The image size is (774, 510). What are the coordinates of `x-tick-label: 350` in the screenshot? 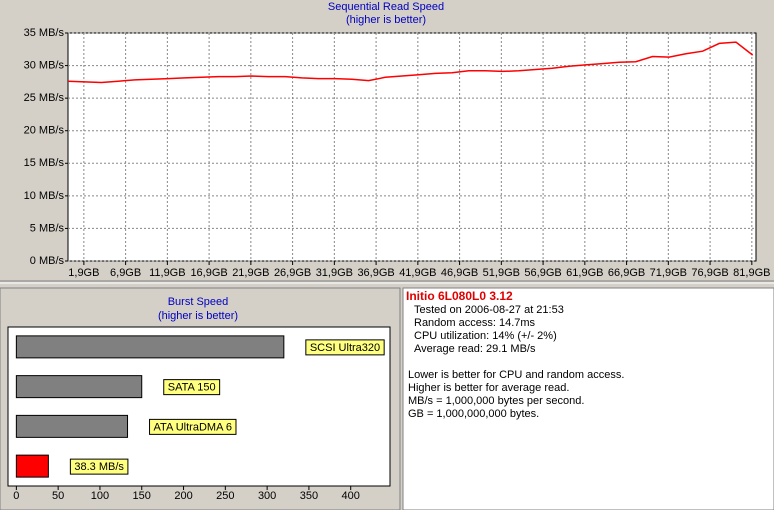 It's located at (309, 496).